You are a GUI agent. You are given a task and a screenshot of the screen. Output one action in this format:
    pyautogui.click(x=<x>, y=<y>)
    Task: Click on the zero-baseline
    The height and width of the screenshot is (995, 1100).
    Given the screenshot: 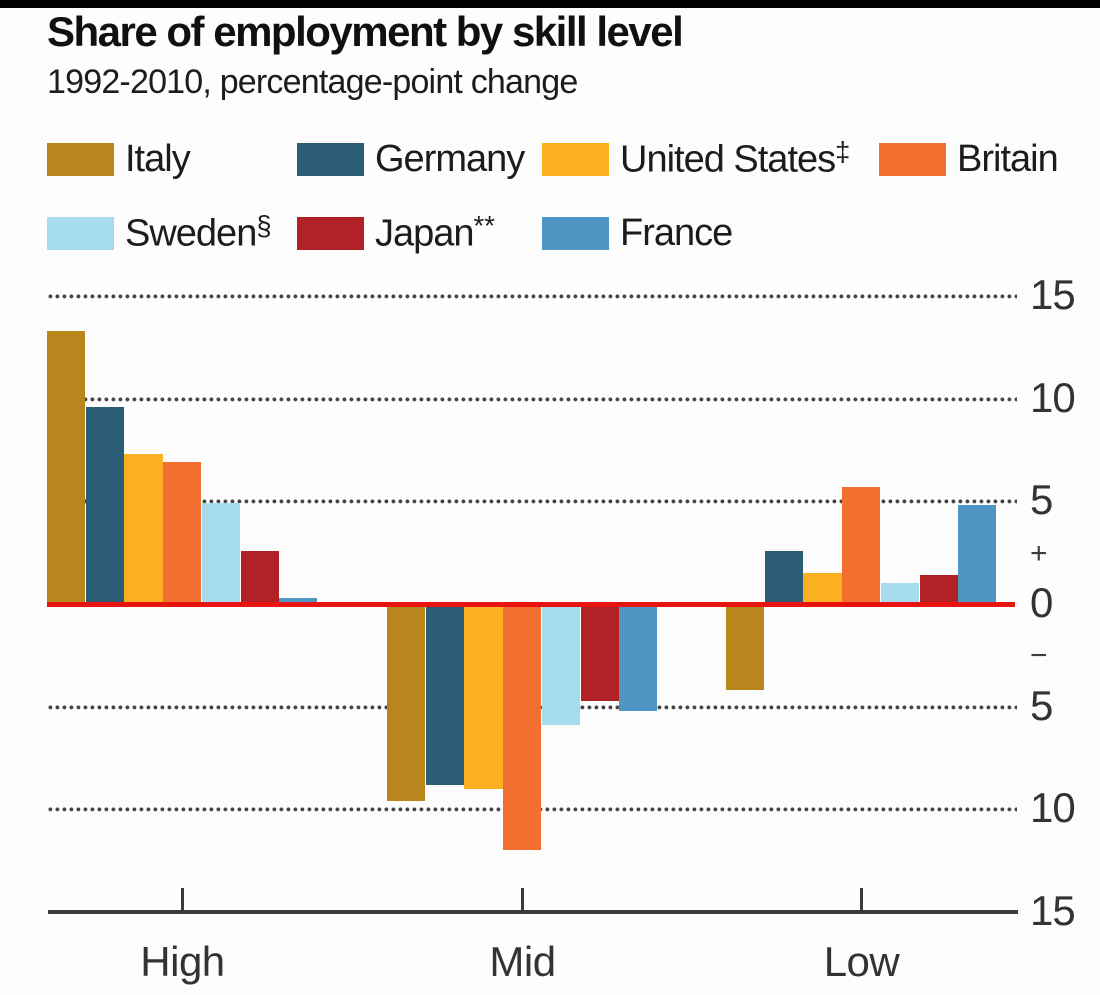 What is the action you would take?
    pyautogui.click(x=531, y=604)
    